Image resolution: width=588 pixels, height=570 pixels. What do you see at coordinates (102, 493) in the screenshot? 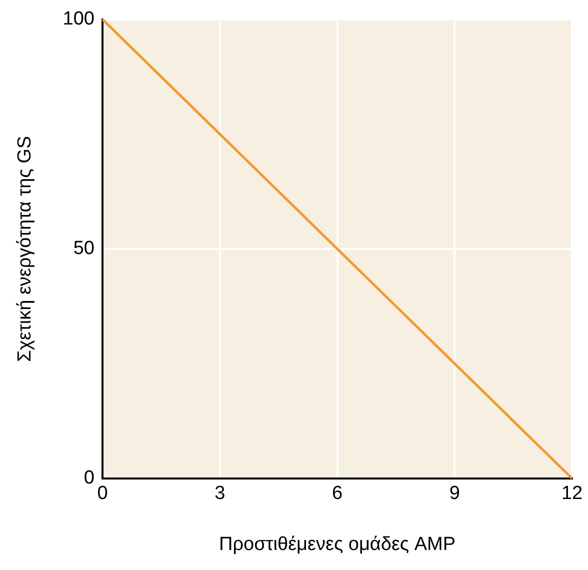
I see `x-tick-label: 0` at bounding box center [102, 493].